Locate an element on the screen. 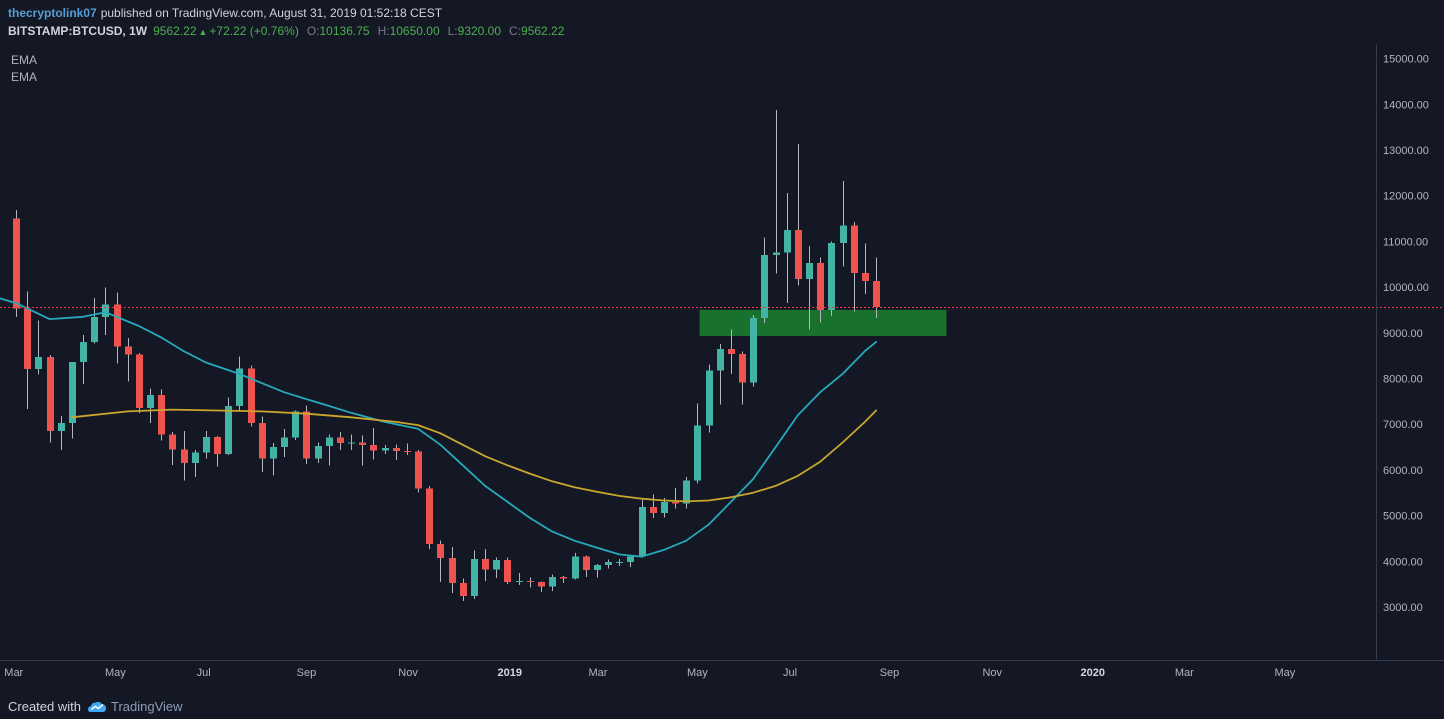 This screenshot has height=719, width=1444. change-value: +72.22 (+0.76%) is located at coordinates (254, 31).